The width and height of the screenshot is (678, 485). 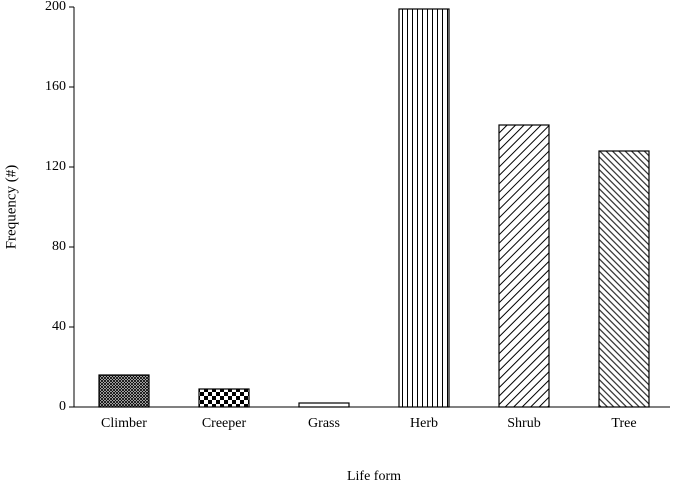 I want to click on y-tick-label: 0, so click(x=62, y=406).